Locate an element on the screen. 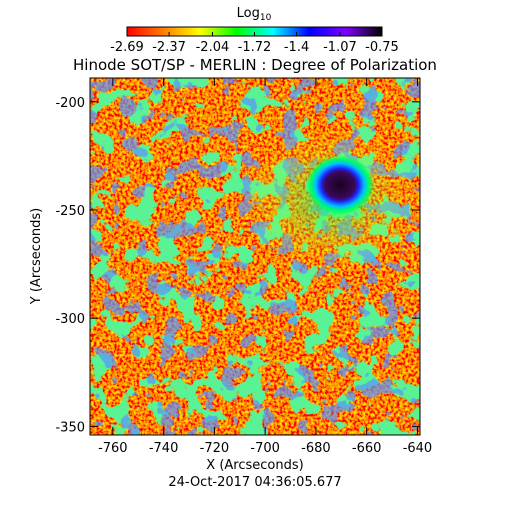  y-tick-label: -250 is located at coordinates (70, 211).